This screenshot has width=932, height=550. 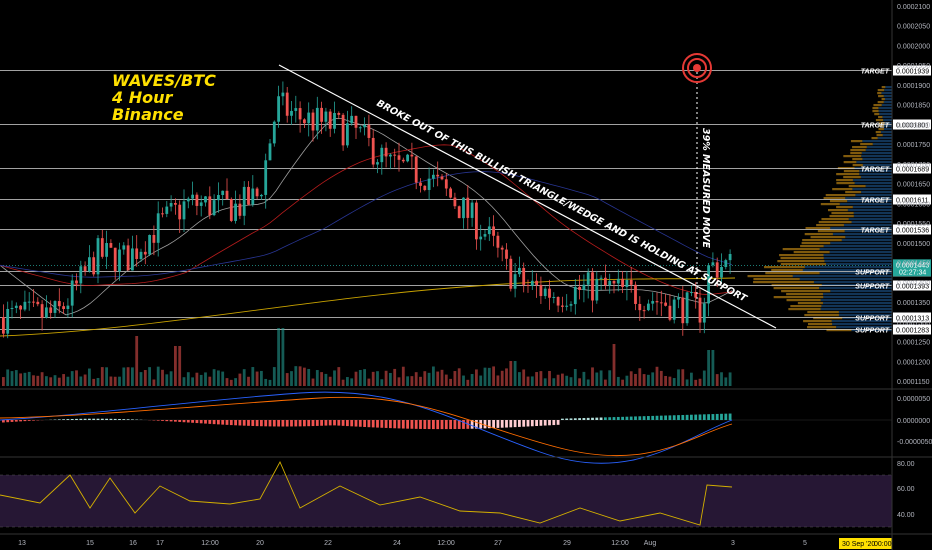 I want to click on countdown-text: 02:27:34, so click(x=912, y=272).